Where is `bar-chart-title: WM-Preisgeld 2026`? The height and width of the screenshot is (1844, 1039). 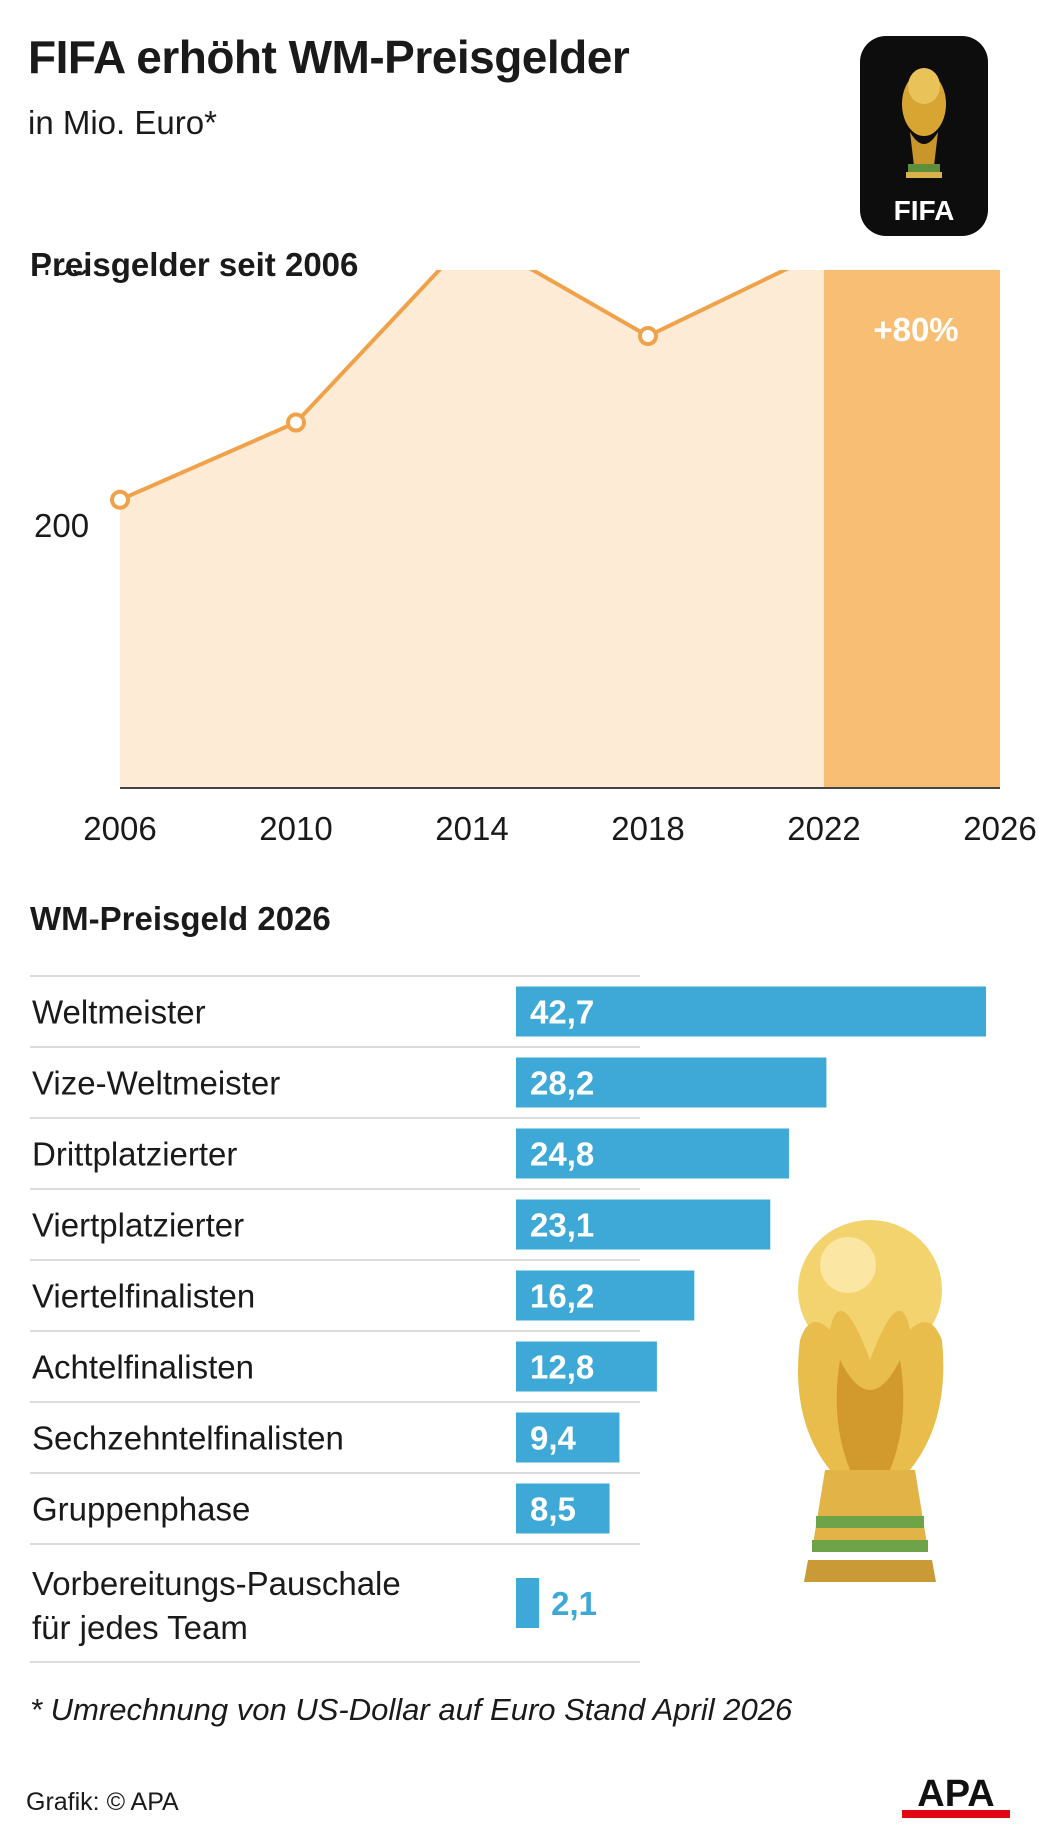
bar-chart-title: WM-Preisgeld 2026 is located at coordinates (180, 918).